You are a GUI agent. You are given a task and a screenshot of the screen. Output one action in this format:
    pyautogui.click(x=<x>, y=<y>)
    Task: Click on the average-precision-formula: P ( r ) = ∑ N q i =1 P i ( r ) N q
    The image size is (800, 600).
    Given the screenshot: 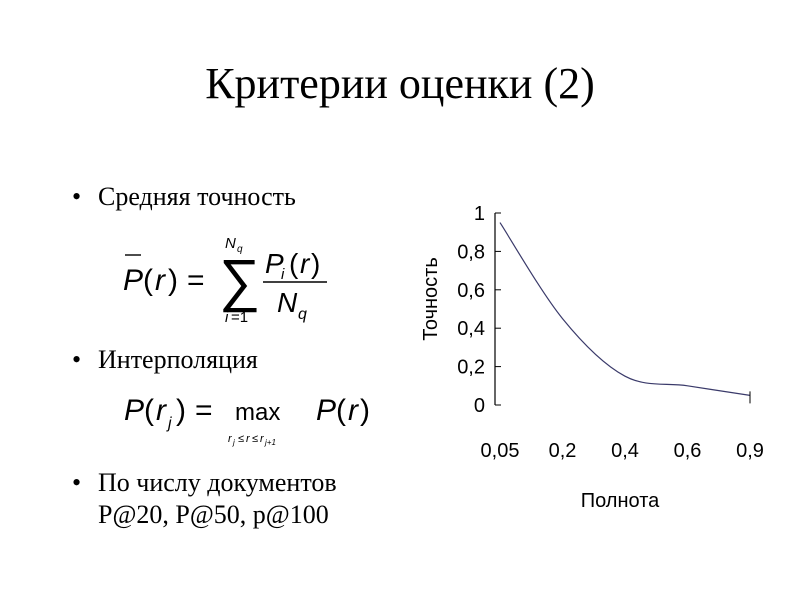 What is the action you would take?
    pyautogui.click(x=225, y=280)
    